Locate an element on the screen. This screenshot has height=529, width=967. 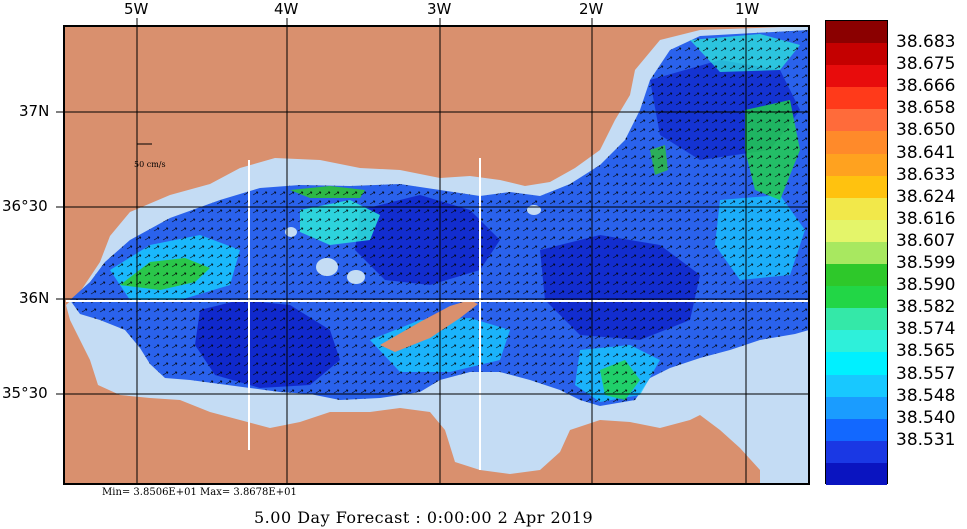
lat-label-37n: 37N is located at coordinates (34, 111).